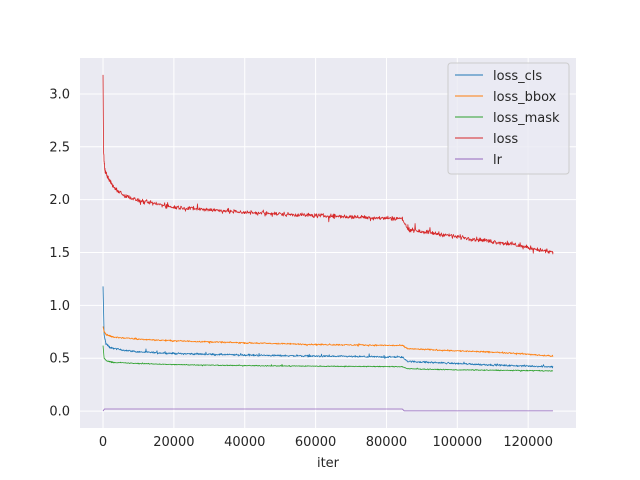  I want to click on x-tick-label: 20000, so click(173, 442).